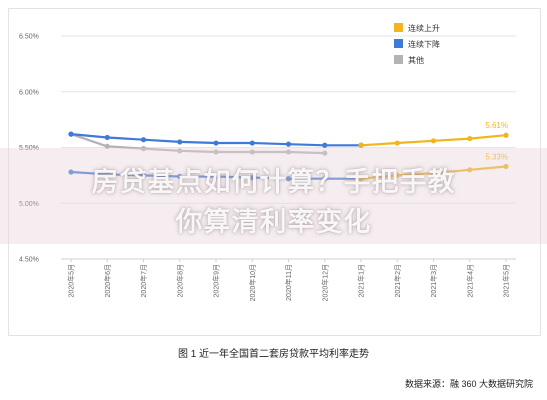 This screenshot has height=400, width=547. What do you see at coordinates (468, 384) in the screenshot?
I see `data-source: 数据来源：融 360 大数据研究院` at bounding box center [468, 384].